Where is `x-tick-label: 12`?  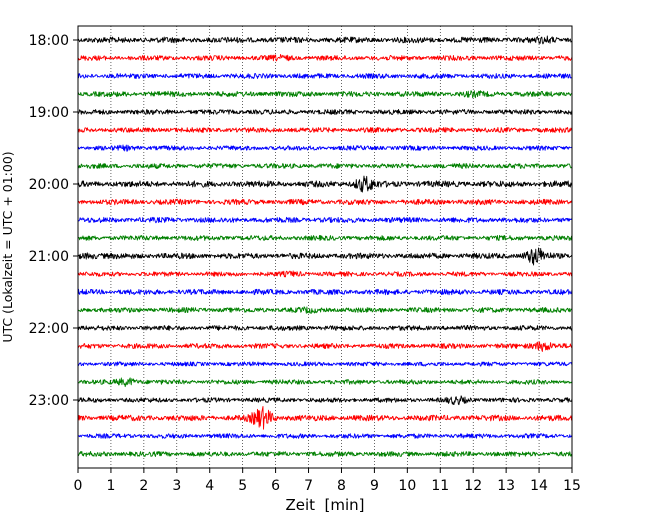 x-tick-label: 12 is located at coordinates (473, 486).